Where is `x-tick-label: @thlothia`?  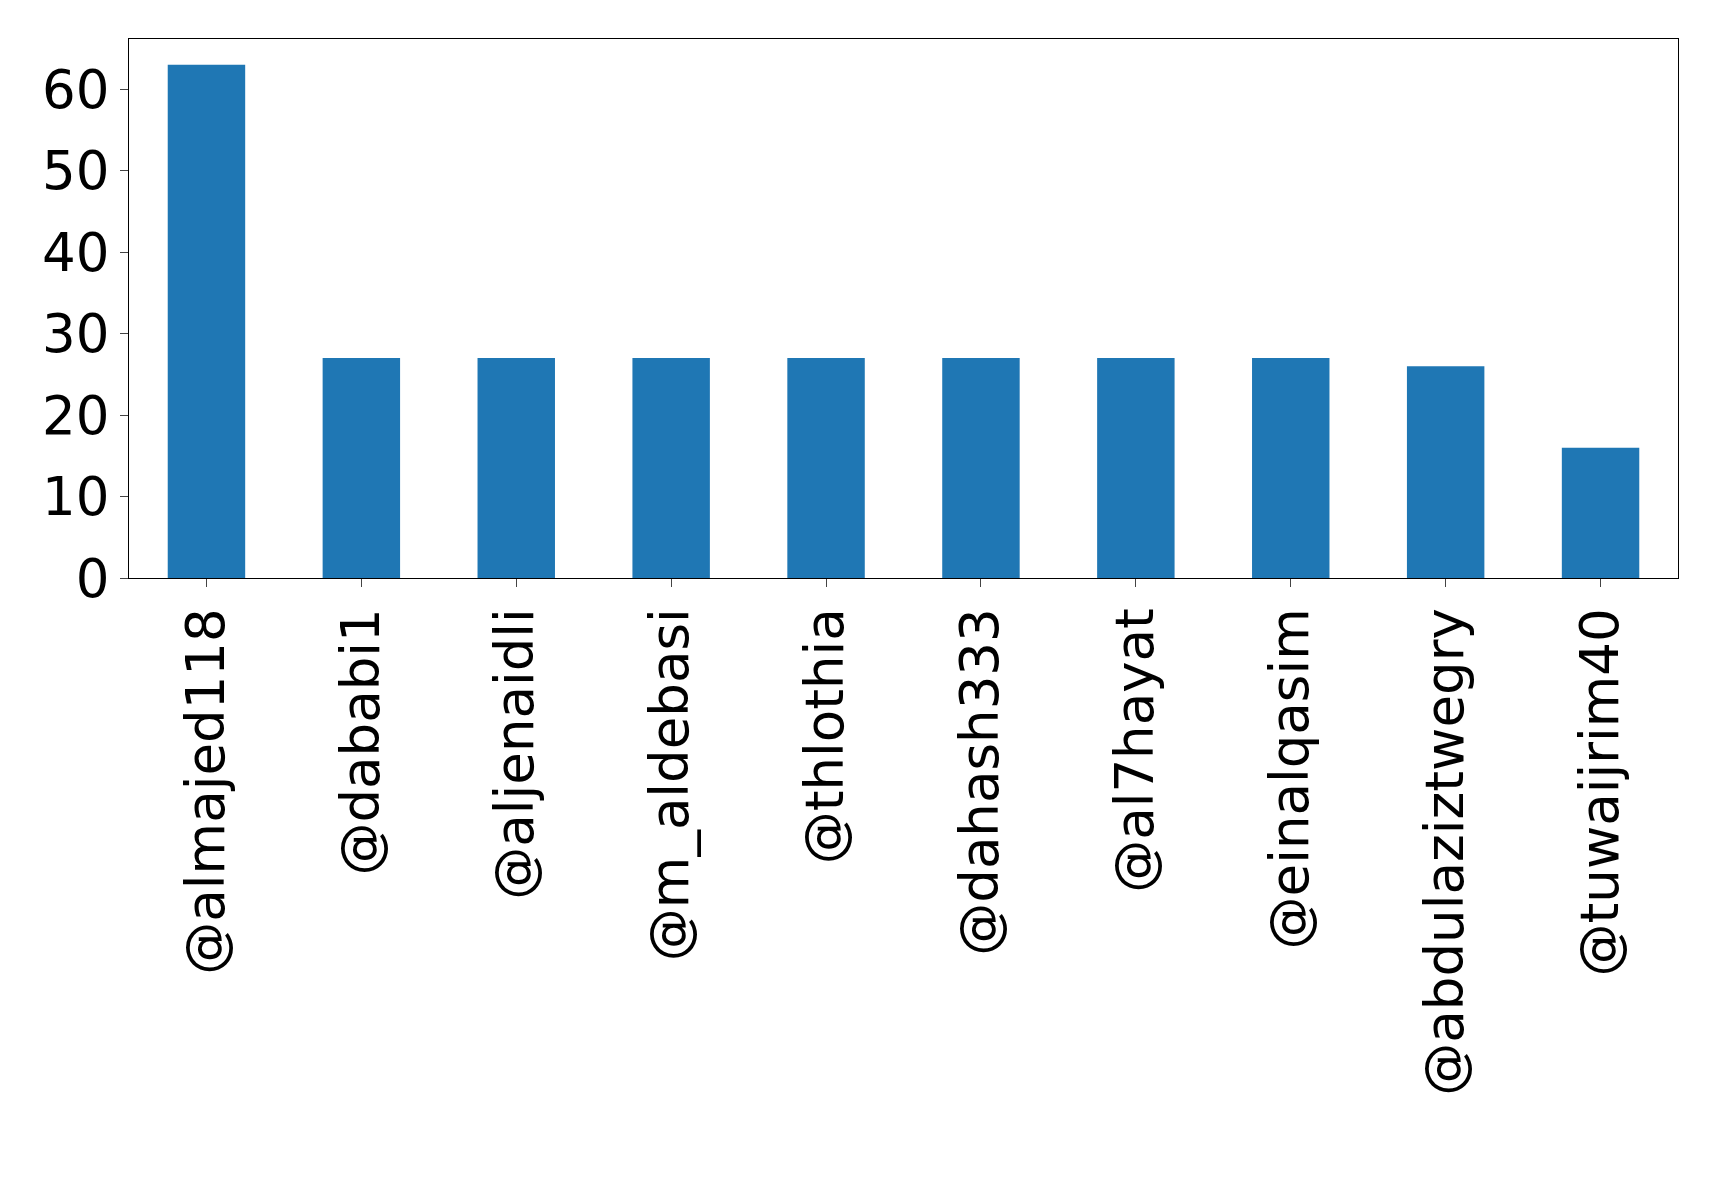
x-tick-label: @thlothia is located at coordinates (825, 736).